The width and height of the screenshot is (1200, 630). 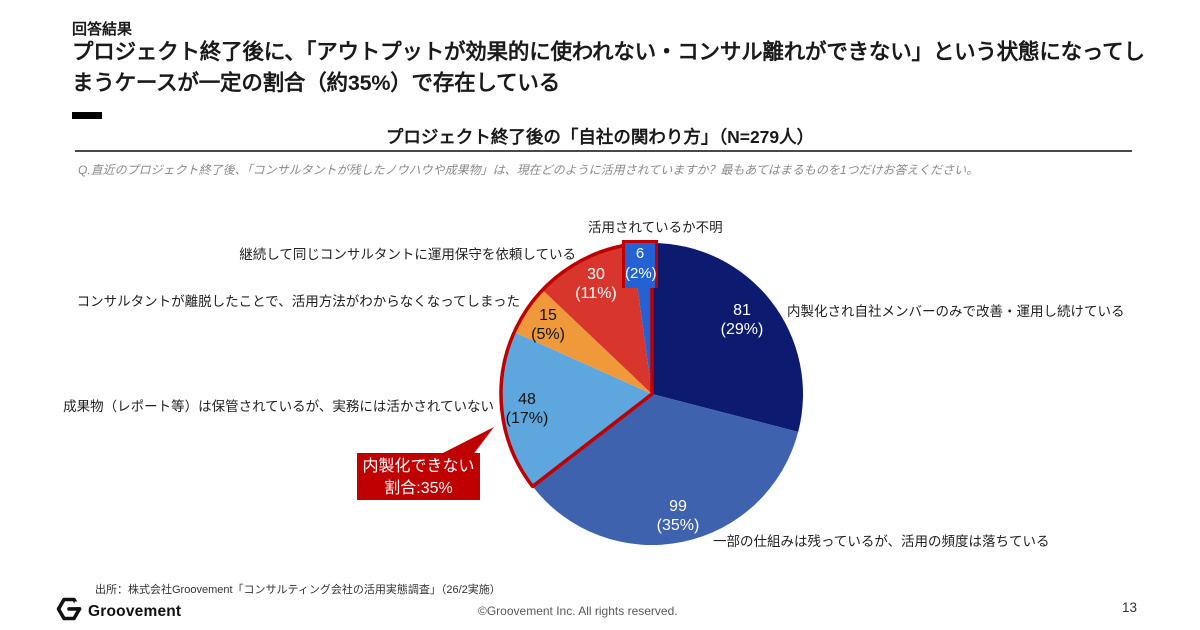 What do you see at coordinates (69, 611) in the screenshot?
I see `groovement-logo-icon` at bounding box center [69, 611].